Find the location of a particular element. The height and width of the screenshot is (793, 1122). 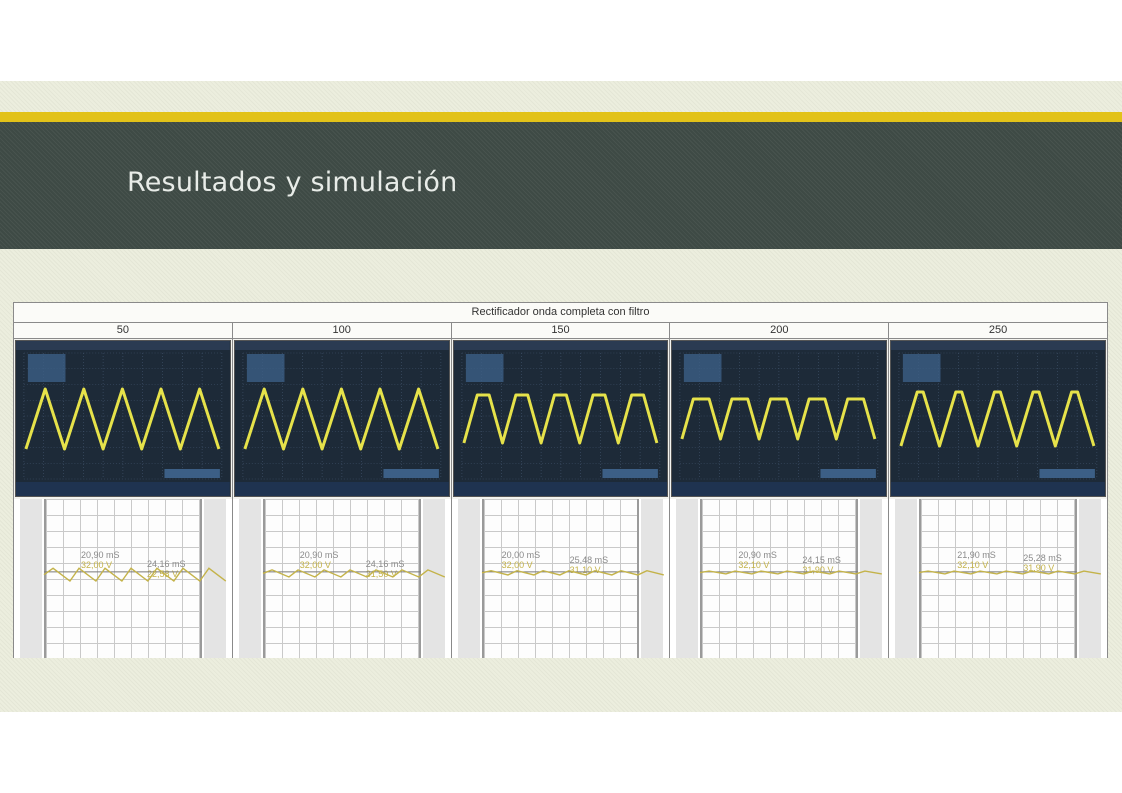

column-header: 100 is located at coordinates (341, 331).